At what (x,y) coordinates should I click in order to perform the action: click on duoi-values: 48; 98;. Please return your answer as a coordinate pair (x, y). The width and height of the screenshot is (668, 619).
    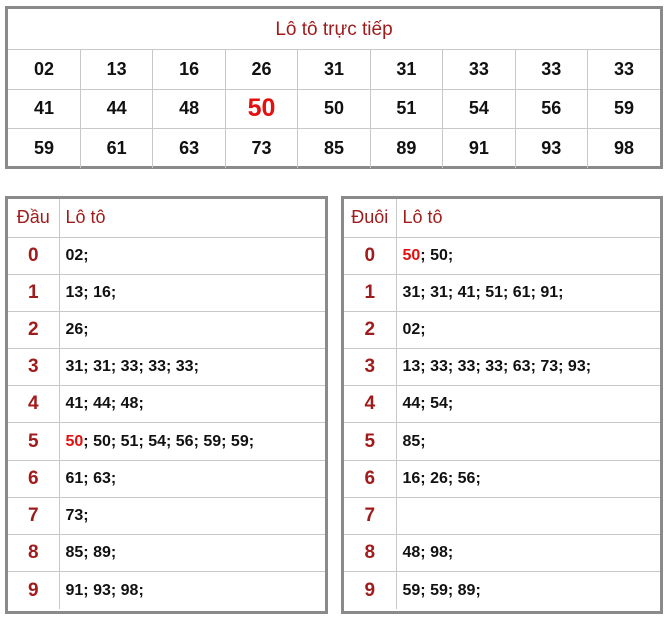
    Looking at the image, I should click on (528, 553).